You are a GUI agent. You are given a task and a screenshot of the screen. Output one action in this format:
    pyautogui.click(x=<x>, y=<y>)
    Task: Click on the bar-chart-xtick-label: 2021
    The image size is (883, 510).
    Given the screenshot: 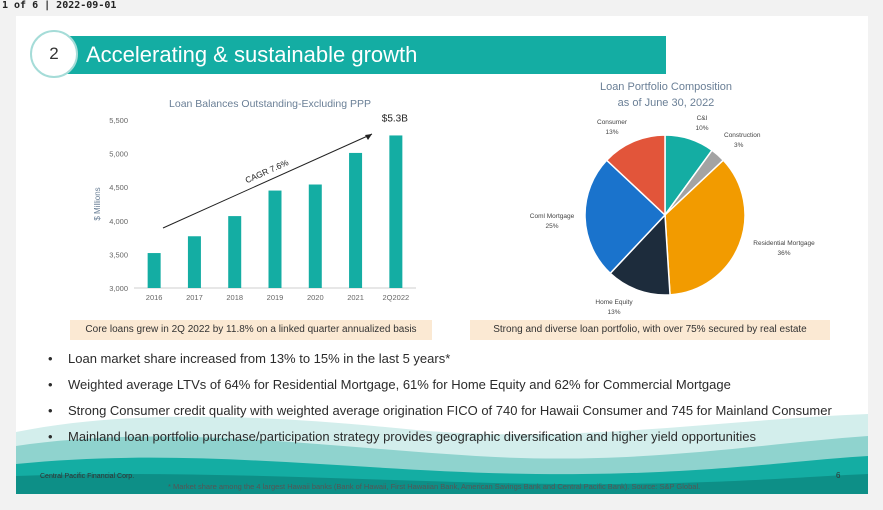 What is the action you would take?
    pyautogui.click(x=355, y=297)
    